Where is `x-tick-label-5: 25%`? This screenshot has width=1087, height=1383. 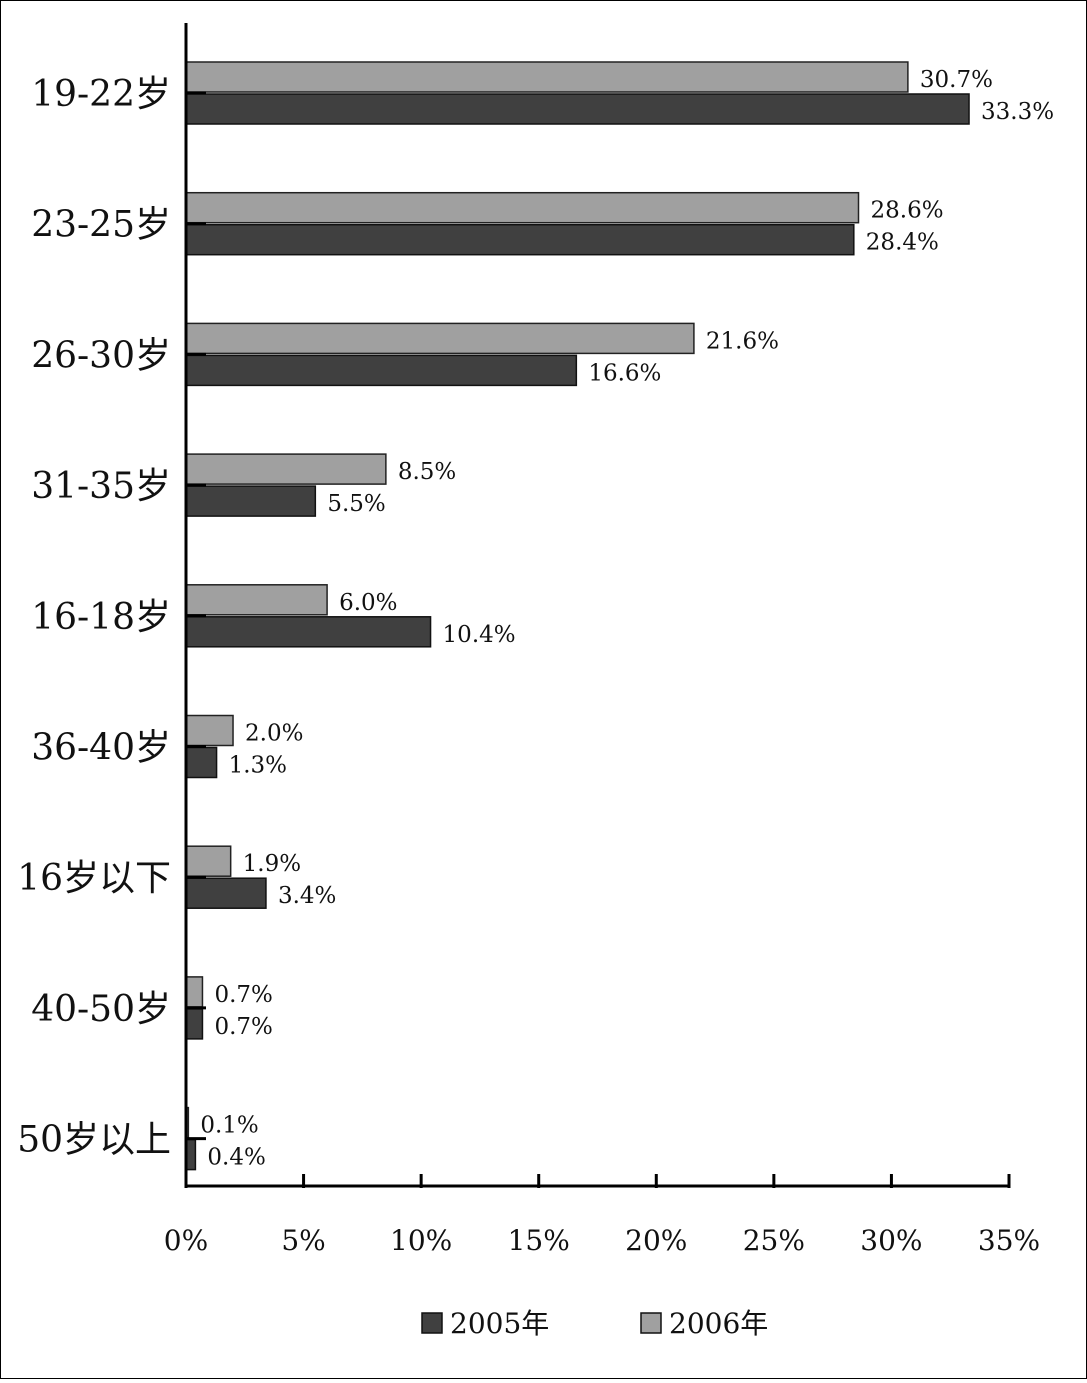
x-tick-label-5: 25% is located at coordinates (774, 1240).